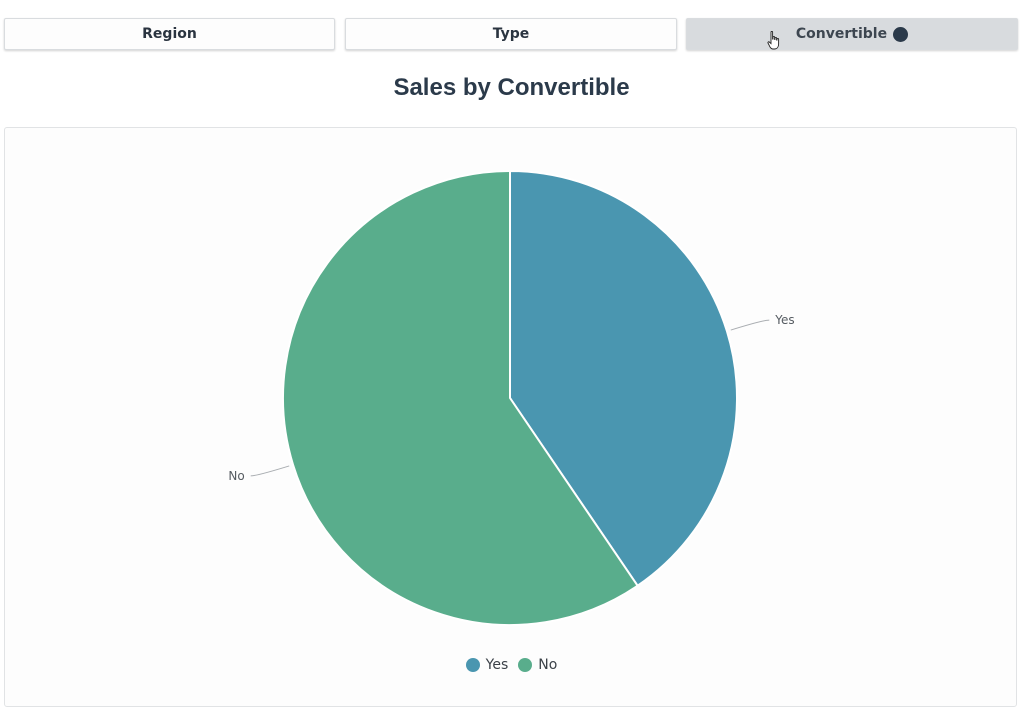  Describe the element at coordinates (623, 378) in the screenshot. I see `pie-slice-yes` at that location.